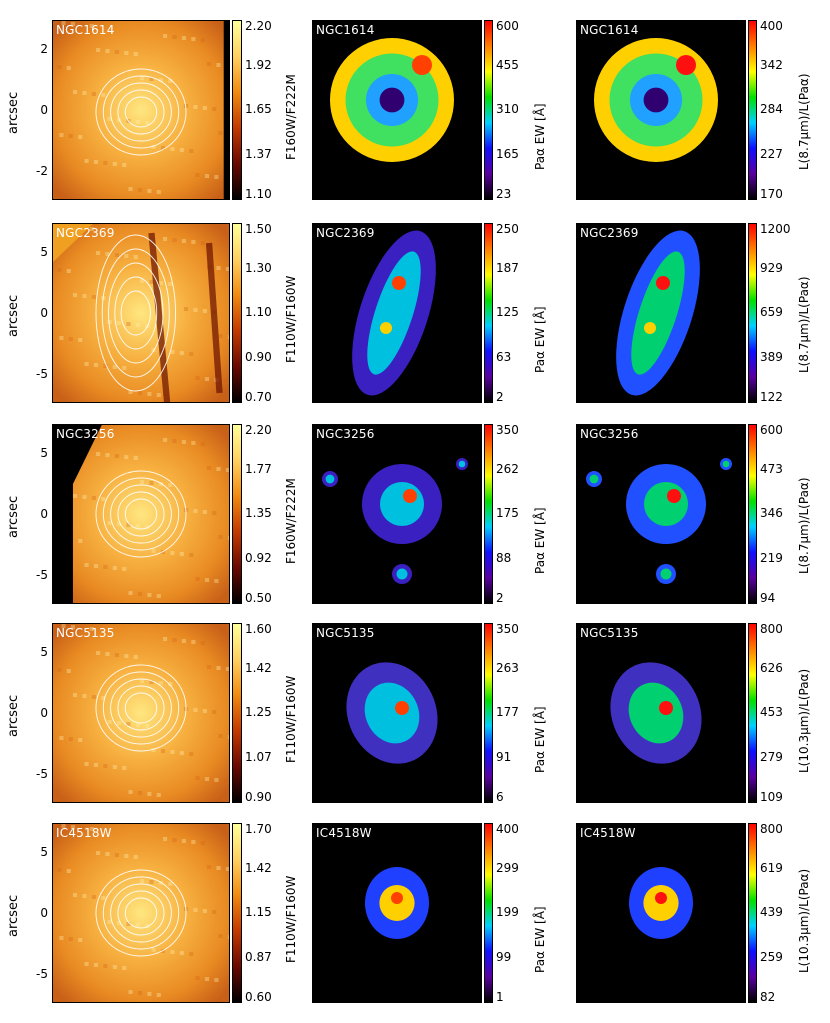 The height and width of the screenshot is (1023, 830). I want to click on colorbar-tick-label: 929, so click(771, 267).